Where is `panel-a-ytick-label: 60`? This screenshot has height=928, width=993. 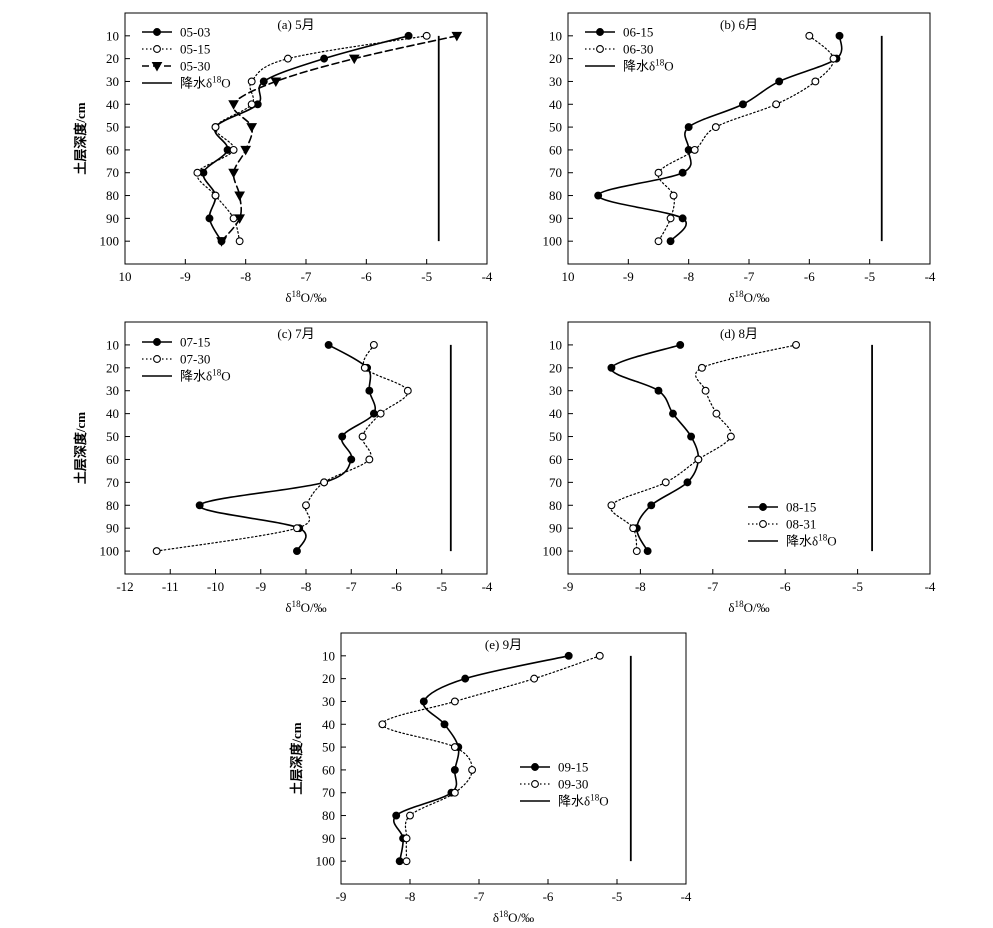 panel-a-ytick-label: 60 is located at coordinates (112, 149).